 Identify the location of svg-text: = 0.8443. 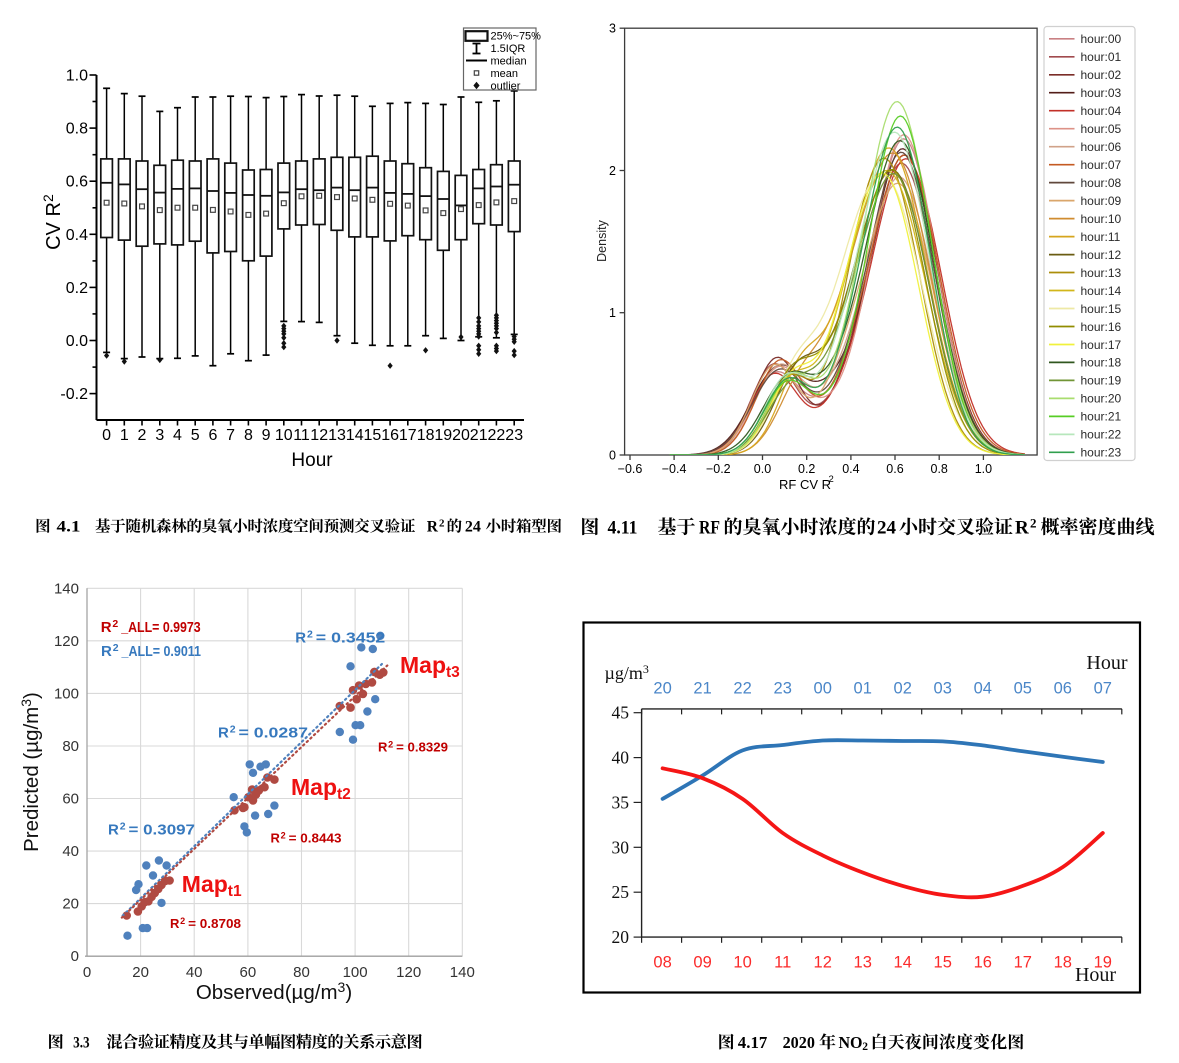
(315, 838).